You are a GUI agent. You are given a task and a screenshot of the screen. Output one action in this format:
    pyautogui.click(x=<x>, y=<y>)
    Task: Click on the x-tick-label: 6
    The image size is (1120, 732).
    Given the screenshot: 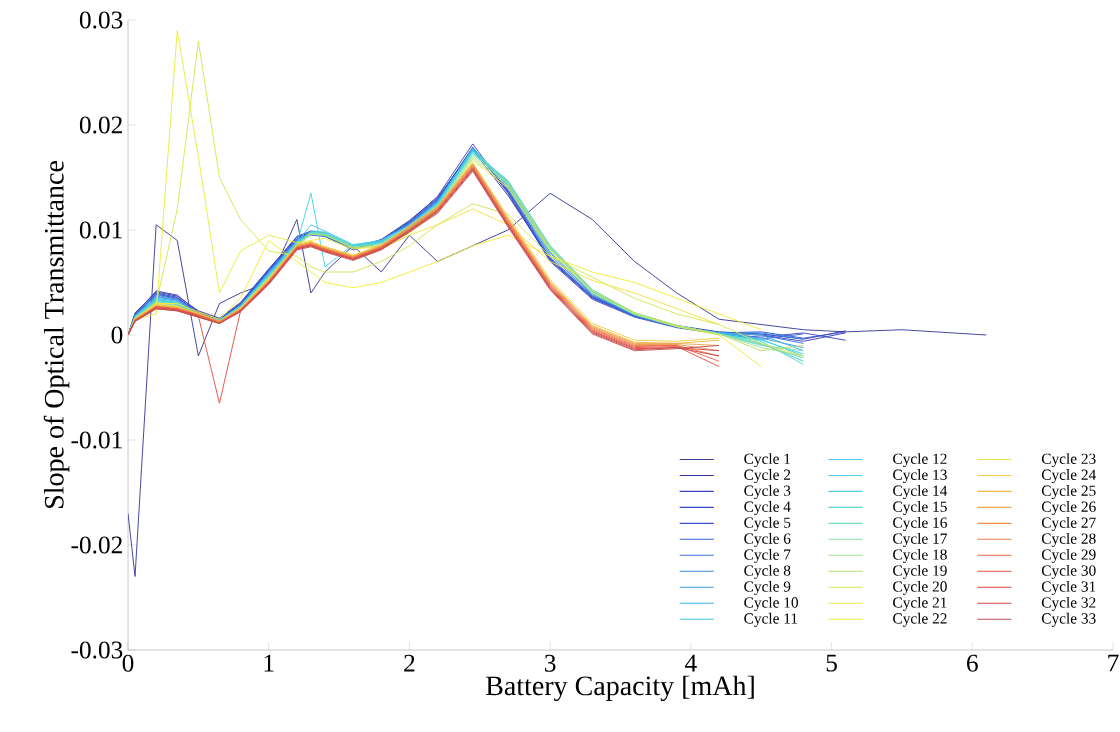 What is the action you would take?
    pyautogui.click(x=972, y=663)
    